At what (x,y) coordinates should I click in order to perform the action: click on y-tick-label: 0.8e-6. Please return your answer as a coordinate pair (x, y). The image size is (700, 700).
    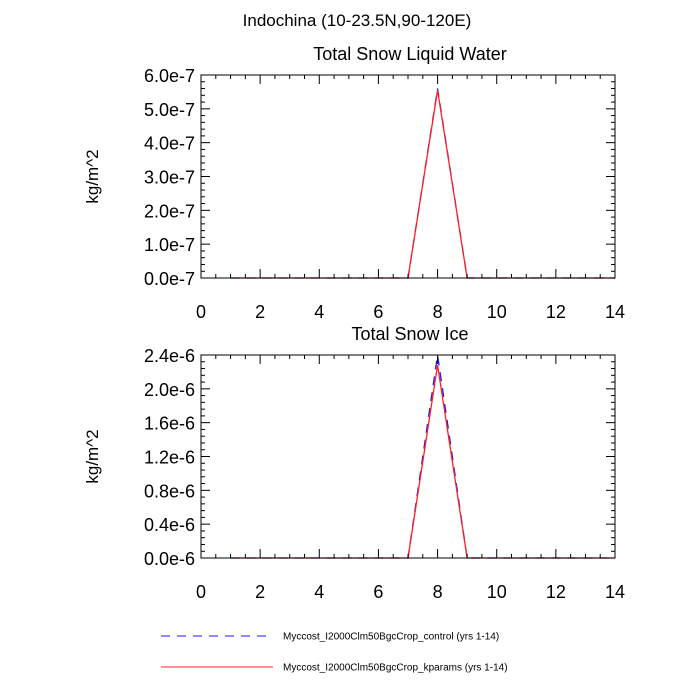
    Looking at the image, I should click on (169, 491).